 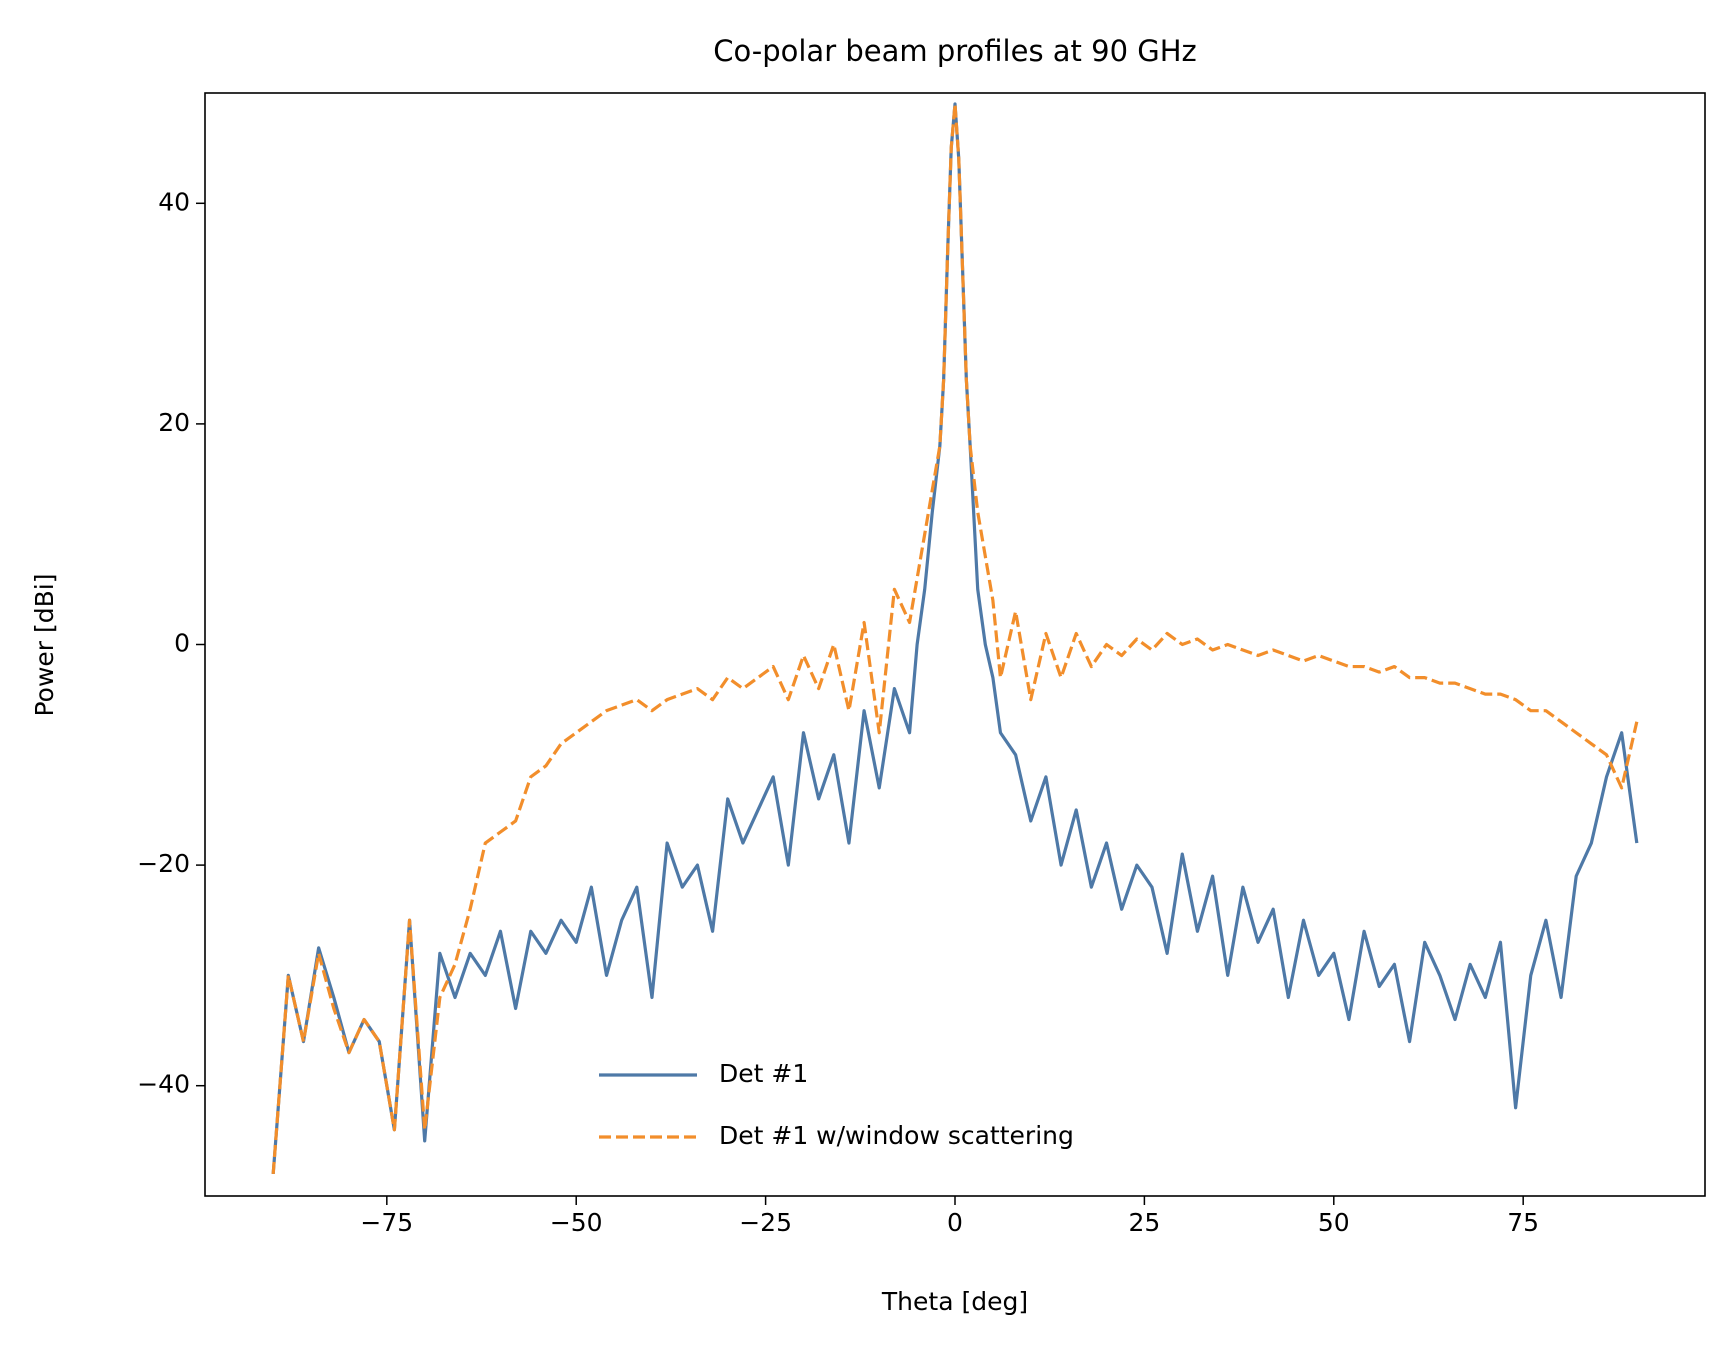 I want to click on y-tick-label: −40, so click(x=163, y=1084).